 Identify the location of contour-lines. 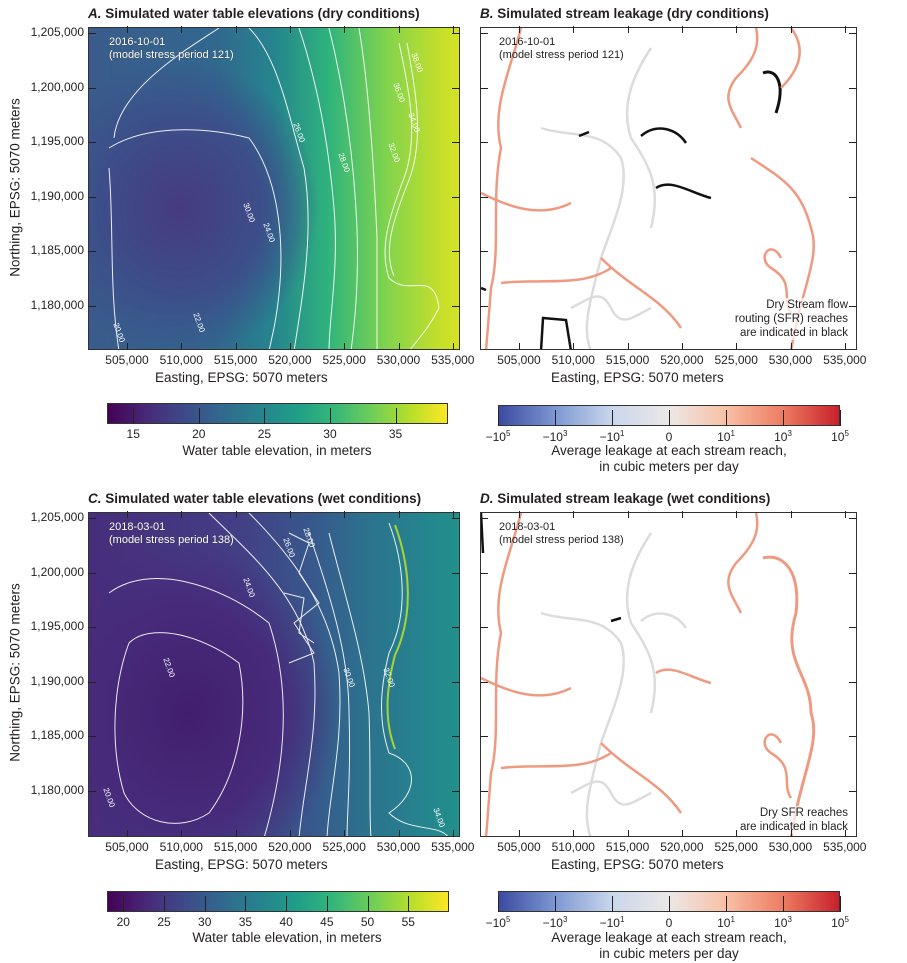
(278, 674).